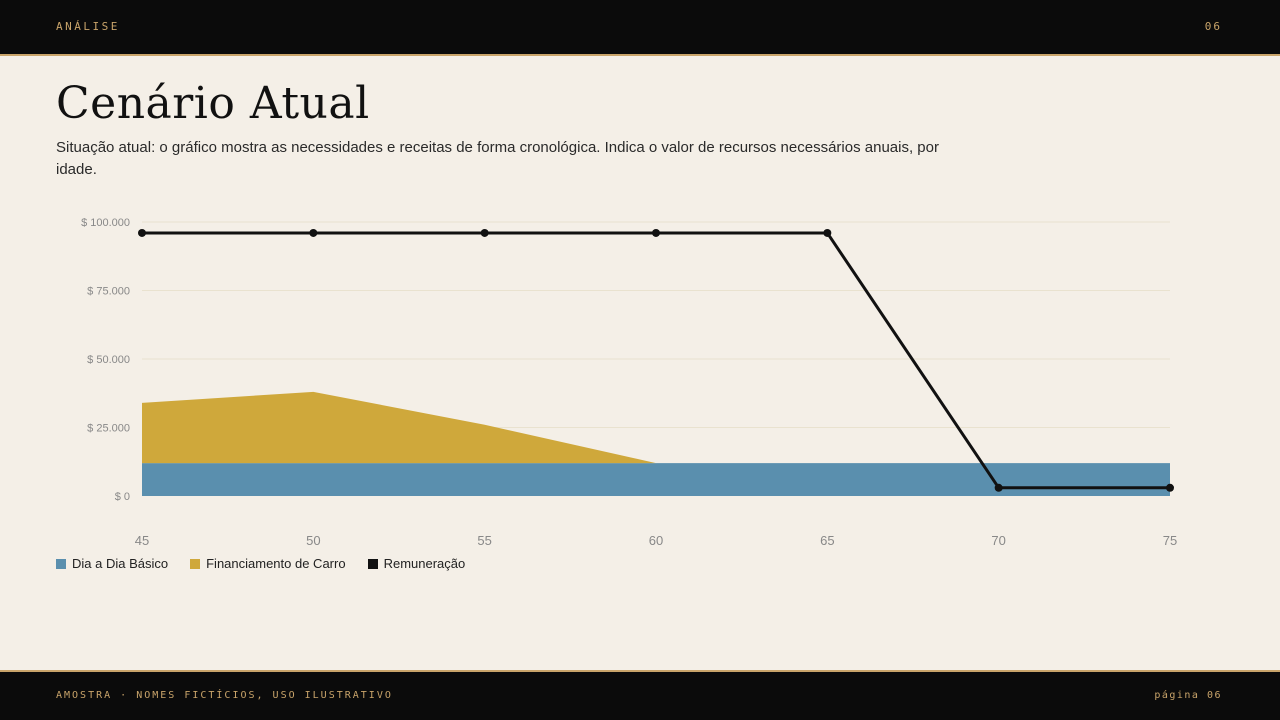  I want to click on x-tick-label: 50, so click(313, 540).